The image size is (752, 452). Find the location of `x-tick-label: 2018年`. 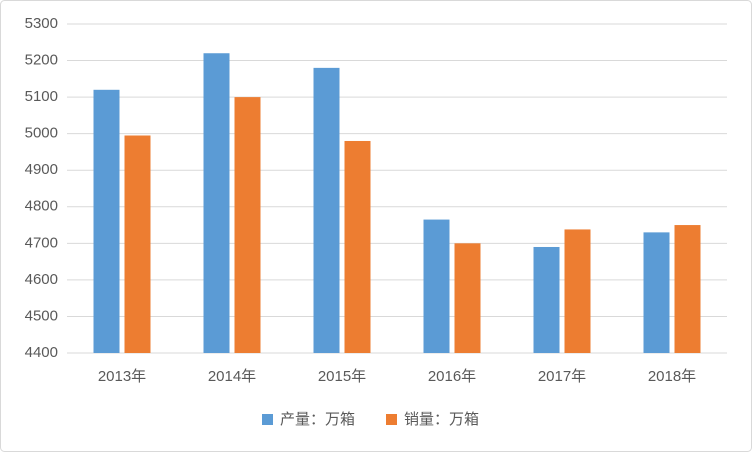

x-tick-label: 2018年 is located at coordinates (672, 376).